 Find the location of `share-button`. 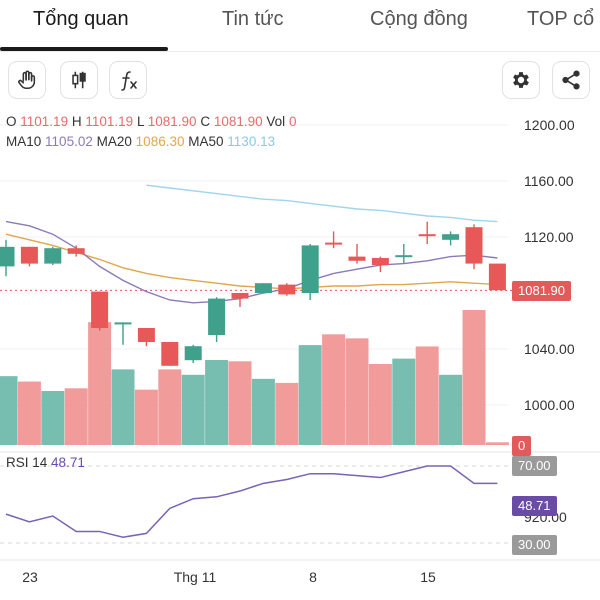

share-button is located at coordinates (571, 80).